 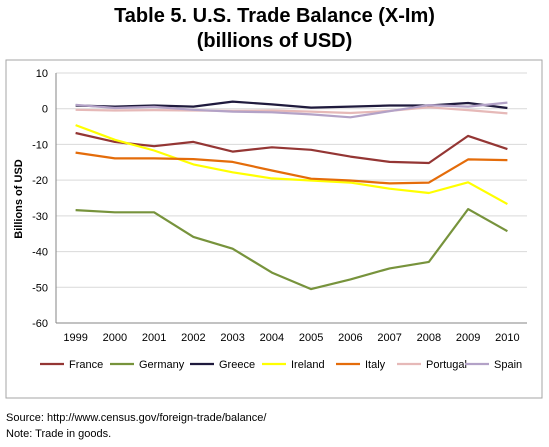 I want to click on y-tick-label: -30, so click(x=40, y=217).